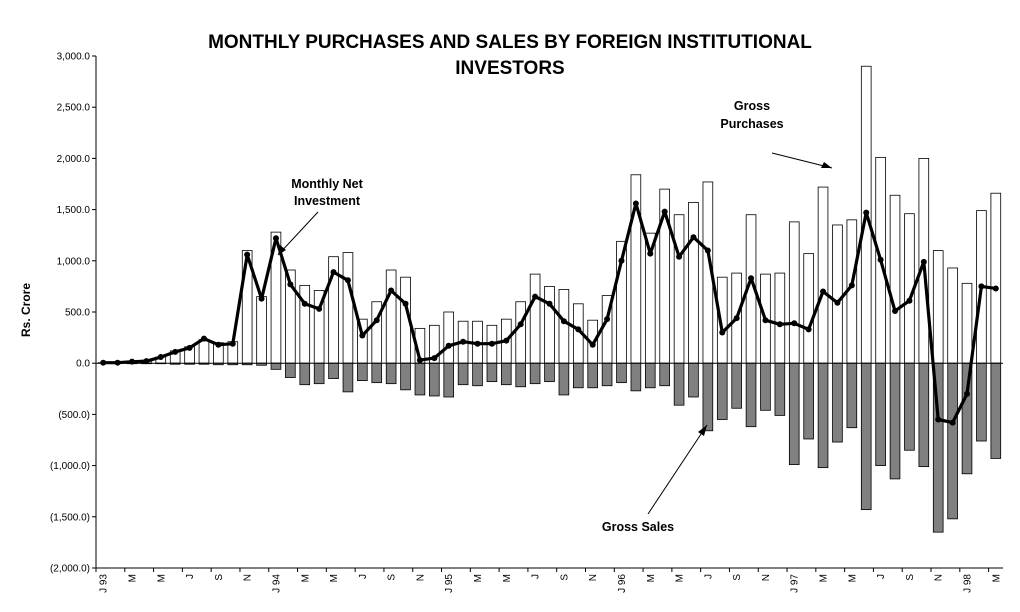  I want to click on annotation-net-investment-arrow, so click(298, 233).